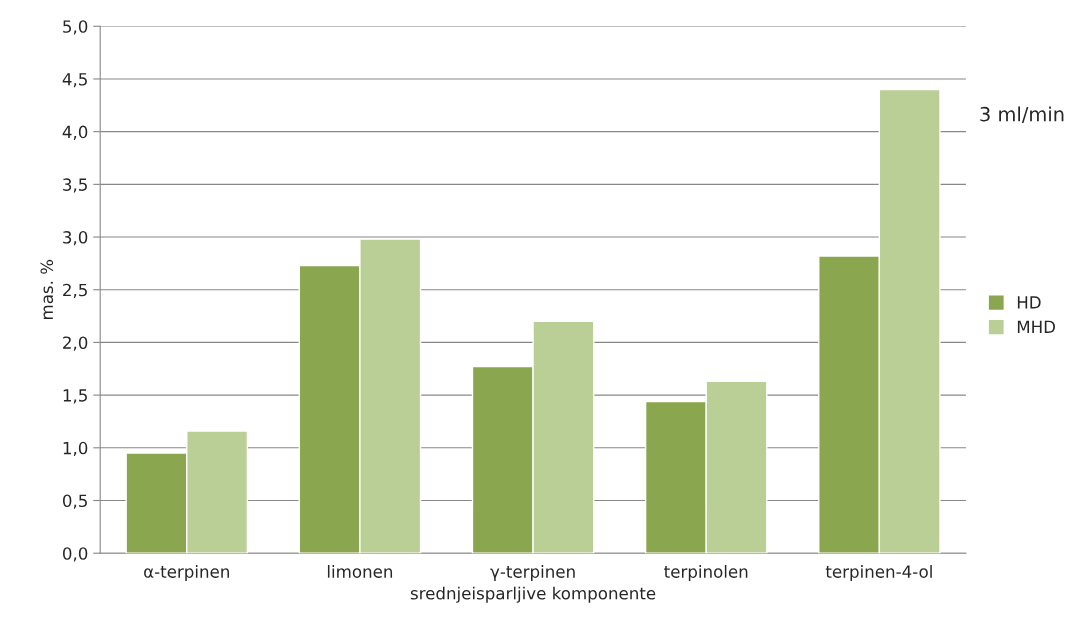 The width and height of the screenshot is (1089, 641). I want to click on text: 3 ml/min, so click(1022, 115).